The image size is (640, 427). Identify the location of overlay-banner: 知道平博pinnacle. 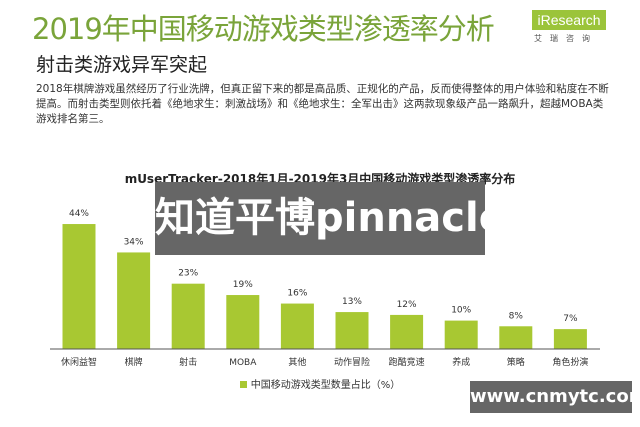
(330, 218).